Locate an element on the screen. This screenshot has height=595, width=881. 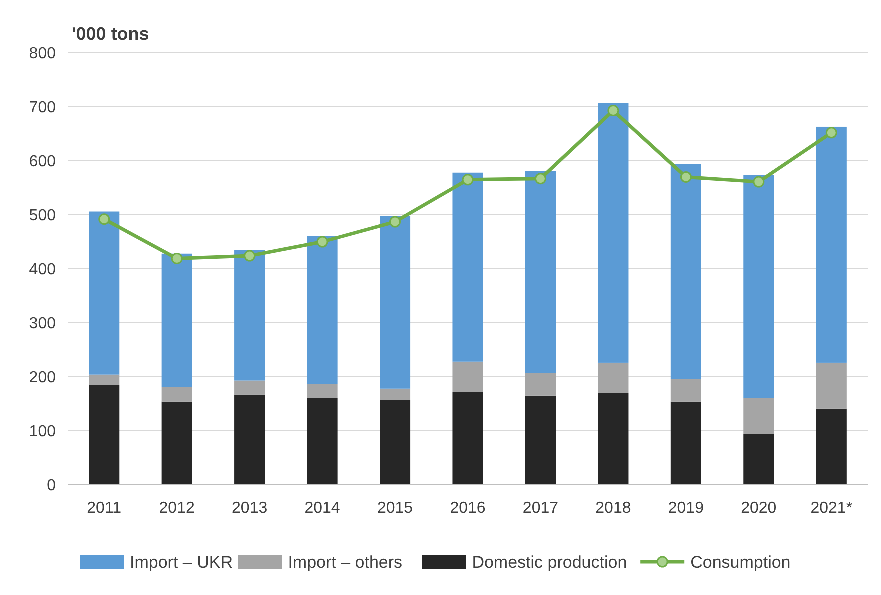
y-tick-label: 100 is located at coordinates (42, 432).